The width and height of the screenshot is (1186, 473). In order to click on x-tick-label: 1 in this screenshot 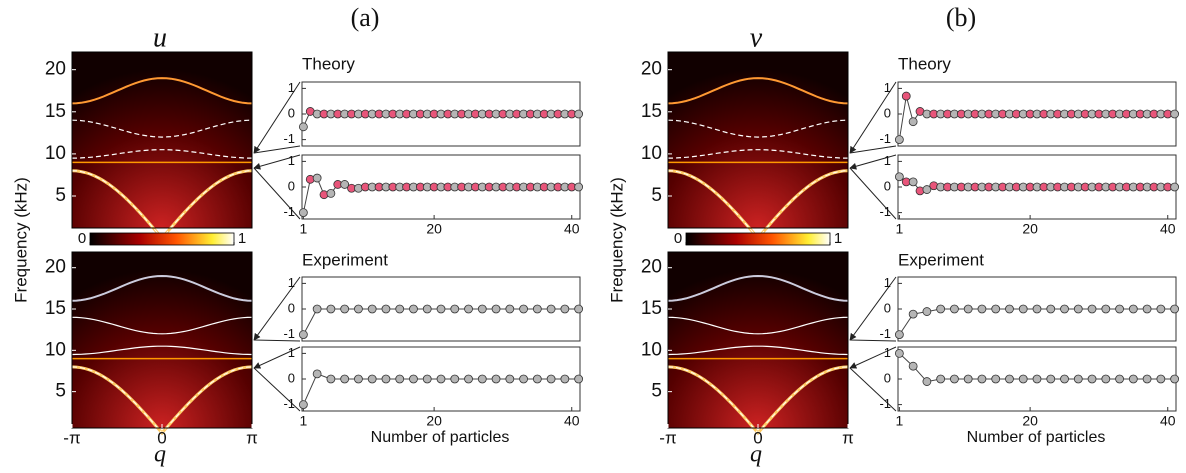, I will do `click(899, 229)`.